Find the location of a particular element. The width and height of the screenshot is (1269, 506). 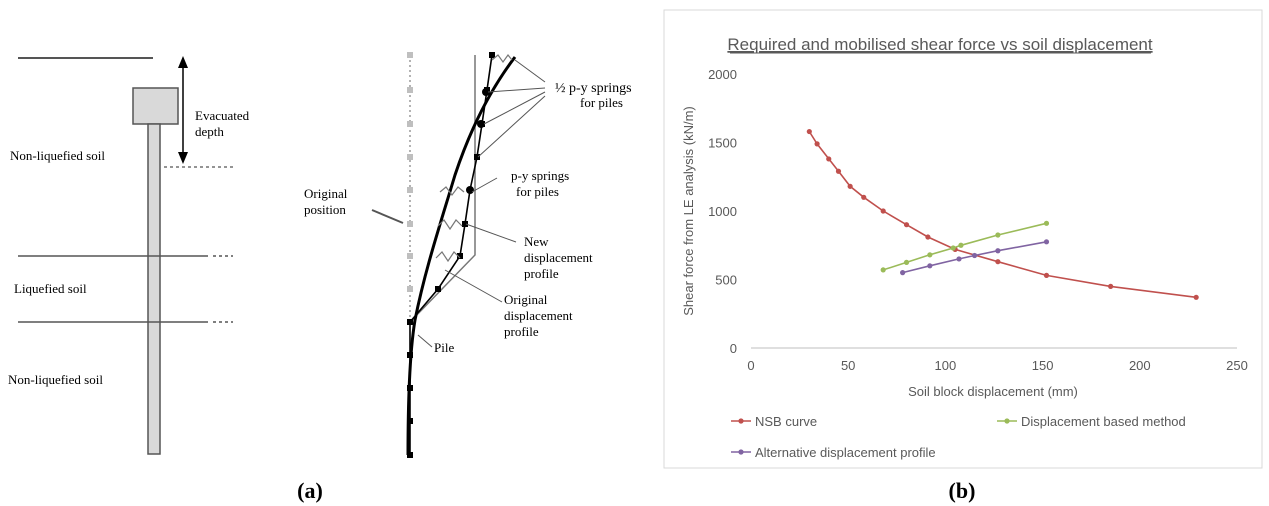

springs-label-1: p-y springs is located at coordinates (540, 175).